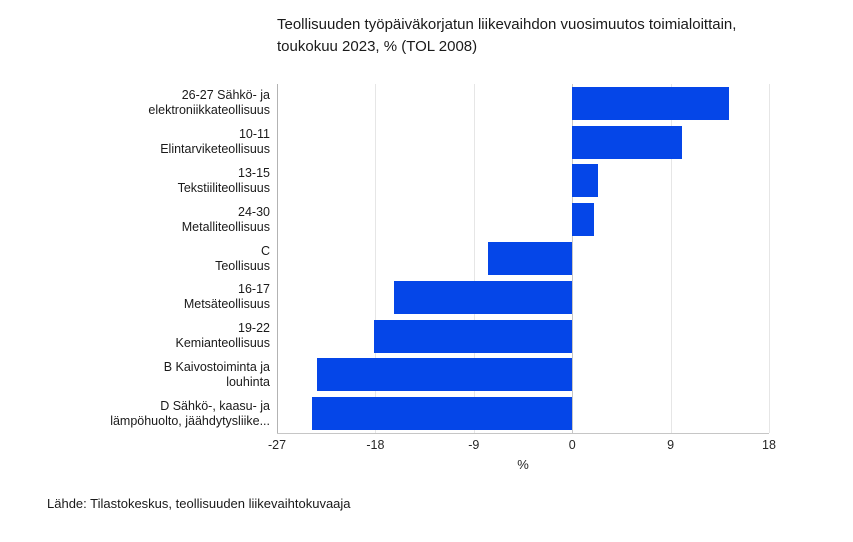 This screenshot has height=542, width=853. Describe the element at coordinates (254, 211) in the screenshot. I see `category-label-line: 24-30` at that location.